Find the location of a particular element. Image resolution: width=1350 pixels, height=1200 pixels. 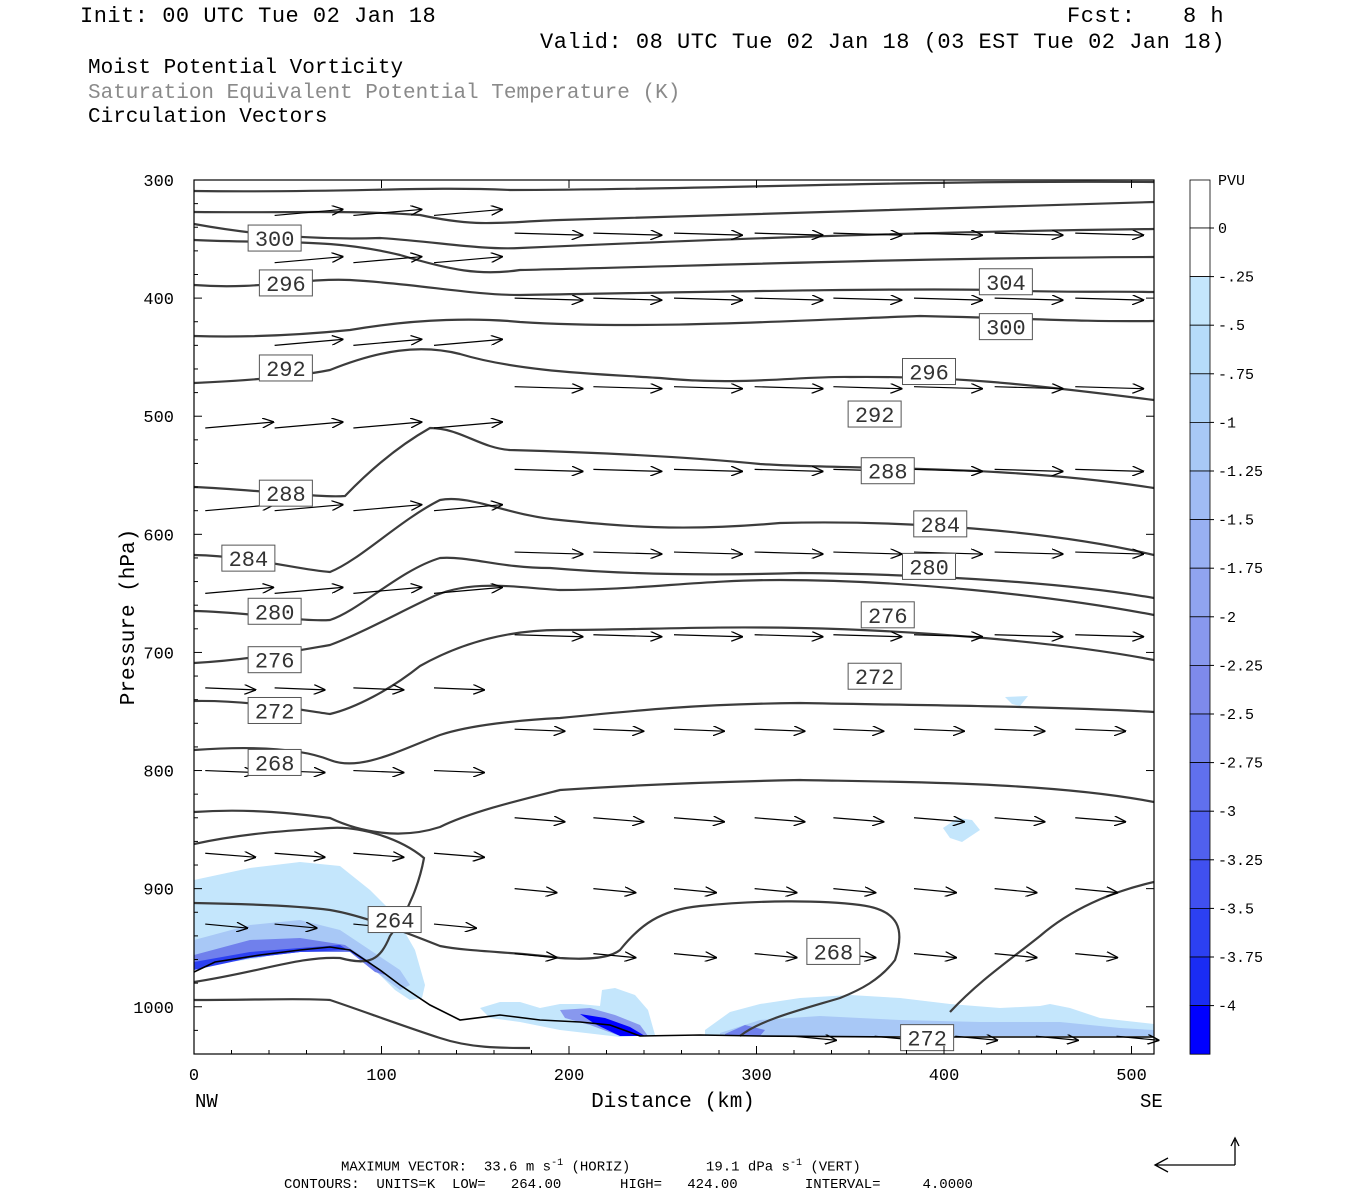

colorbar-label: -1.25 is located at coordinates (1240, 472).